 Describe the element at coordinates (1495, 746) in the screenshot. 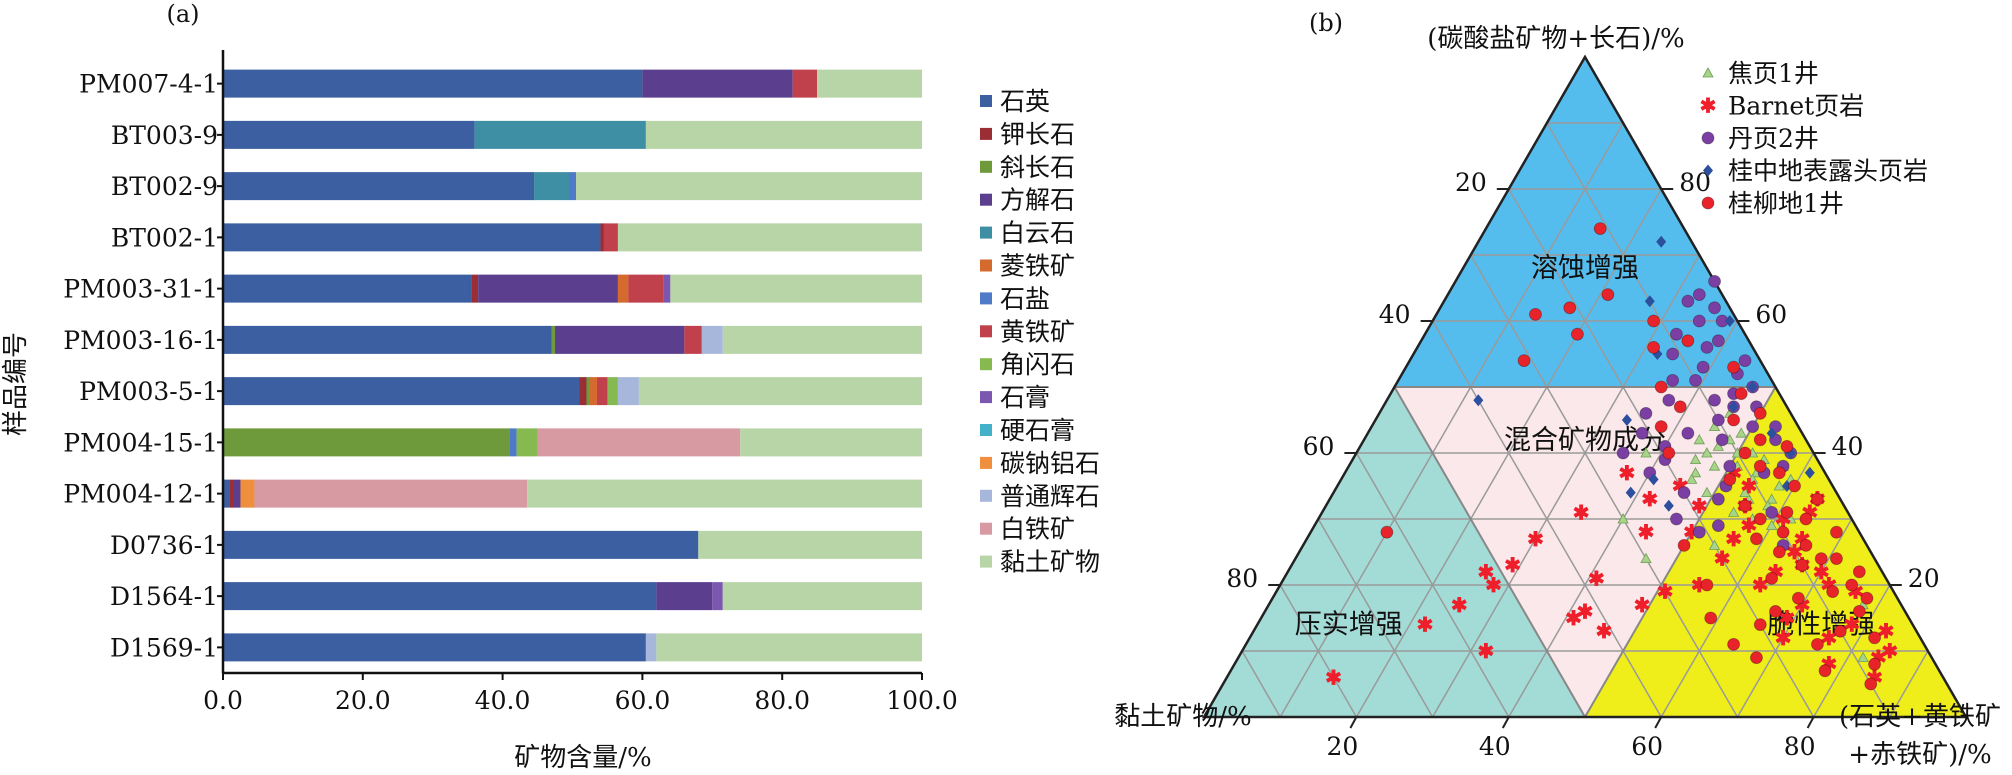

I see `tick-label-bottom: 40` at that location.